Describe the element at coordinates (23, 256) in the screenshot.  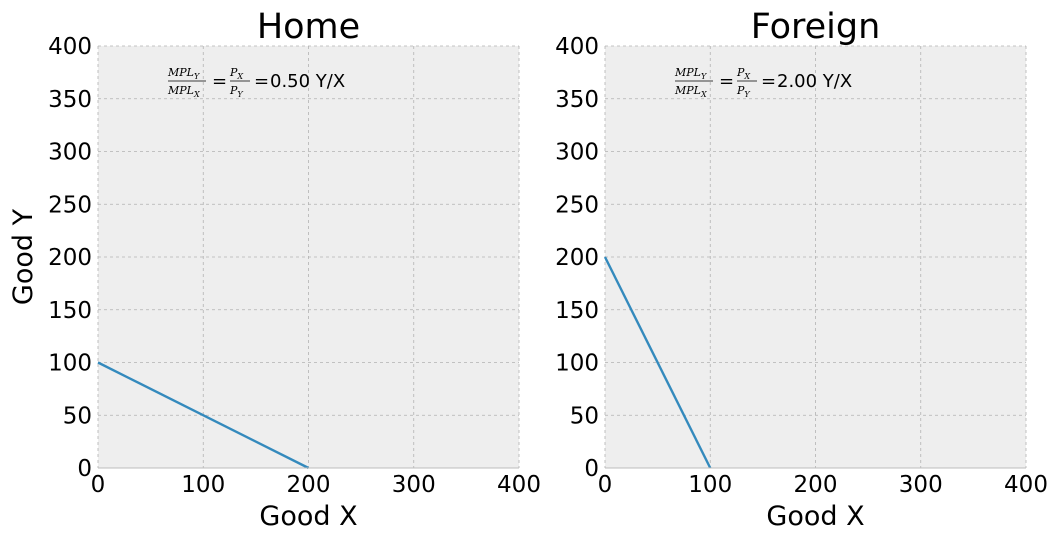
I see `y-axis-label: Good Y` at that location.